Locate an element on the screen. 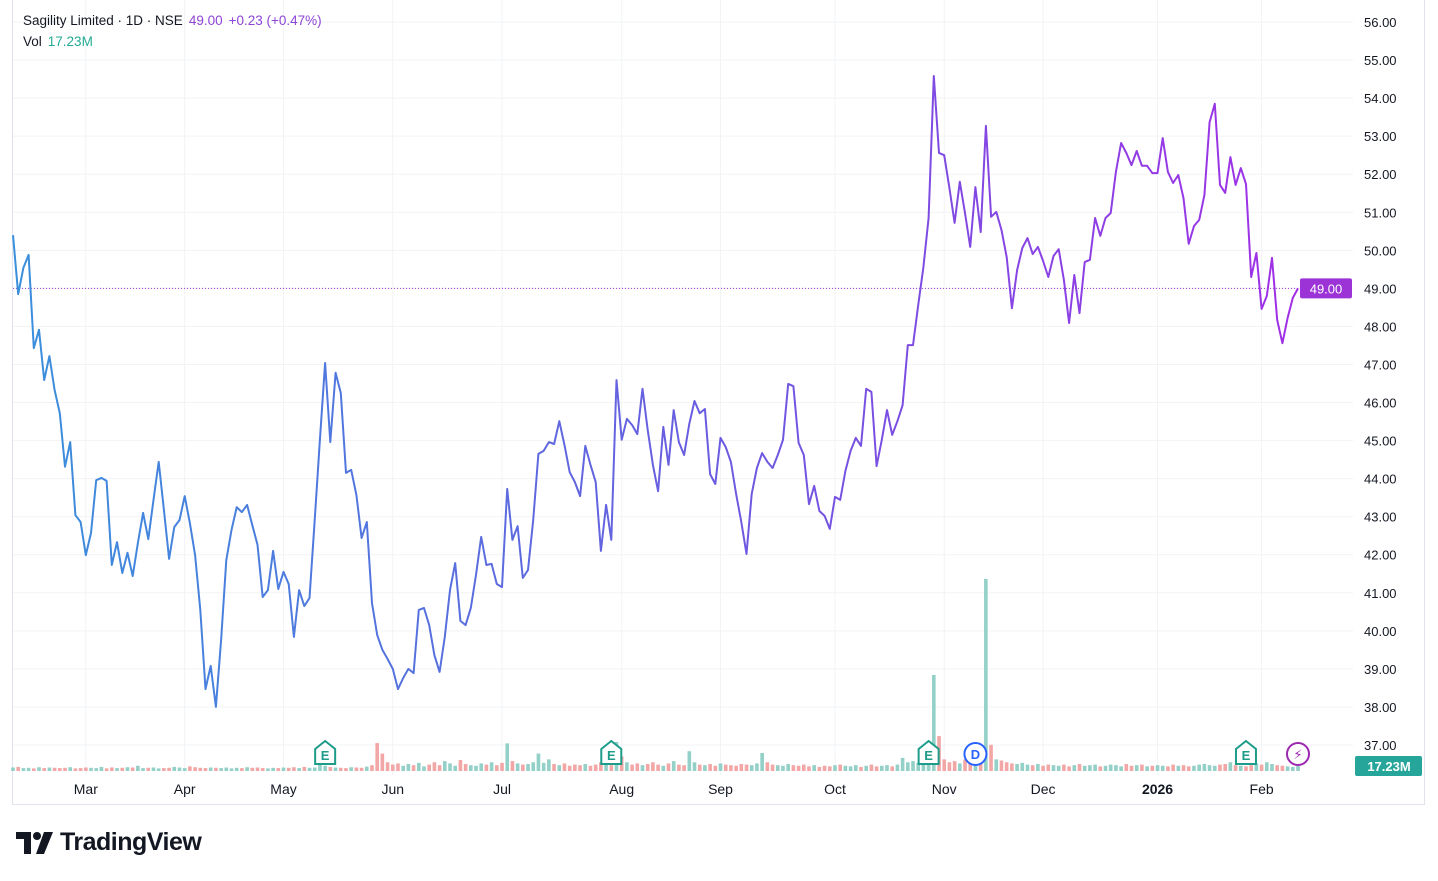 The width and height of the screenshot is (1438, 881). tradingview-logo: TradingView is located at coordinates (109, 842).